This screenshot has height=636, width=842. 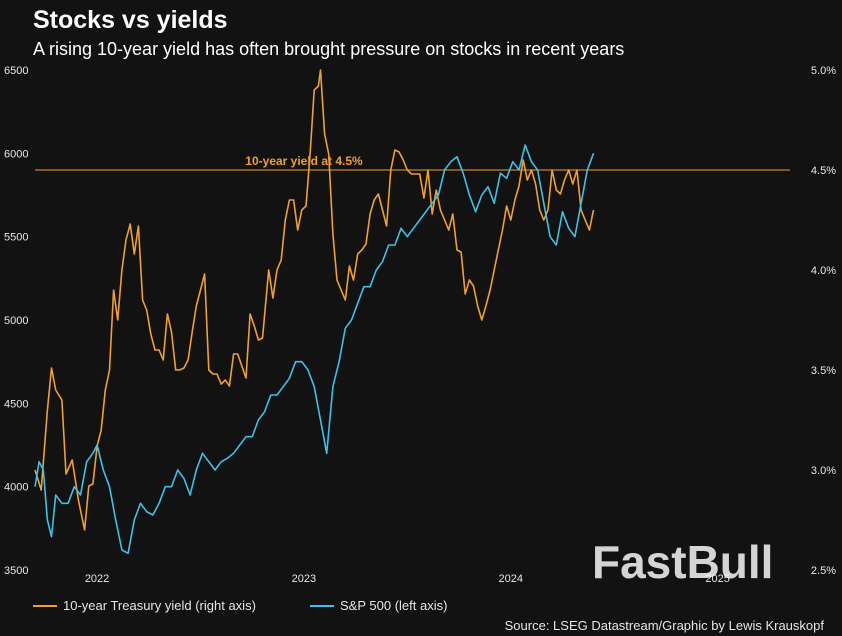 What do you see at coordinates (16, 404) in the screenshot?
I see `left-tick-label: 4500` at bounding box center [16, 404].